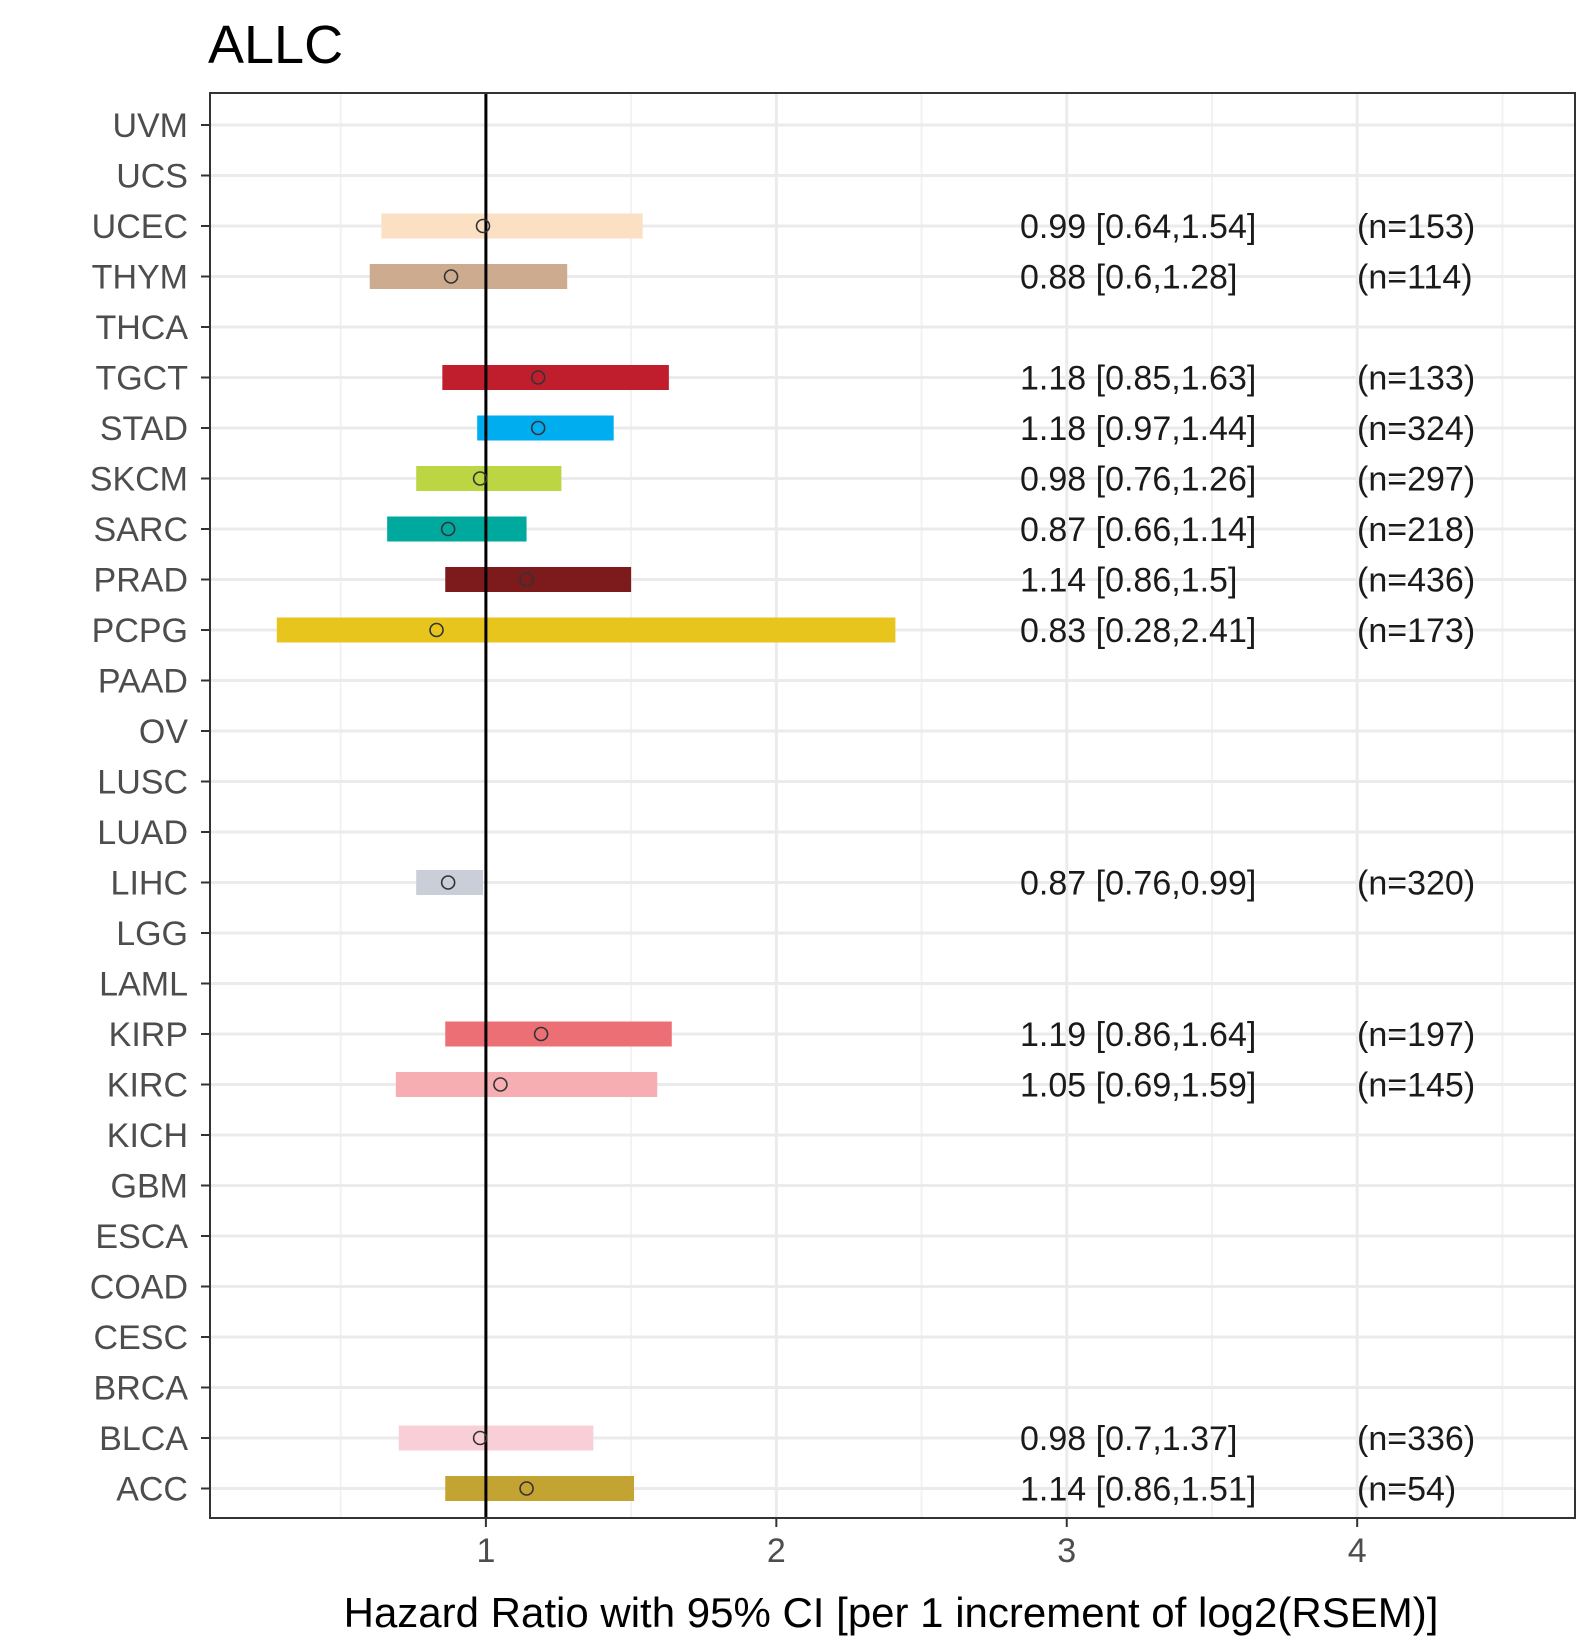  Describe the element at coordinates (1138, 227) in the screenshot. I see `ci-label-ucec: 0.99 [0.64,1.54]` at that location.